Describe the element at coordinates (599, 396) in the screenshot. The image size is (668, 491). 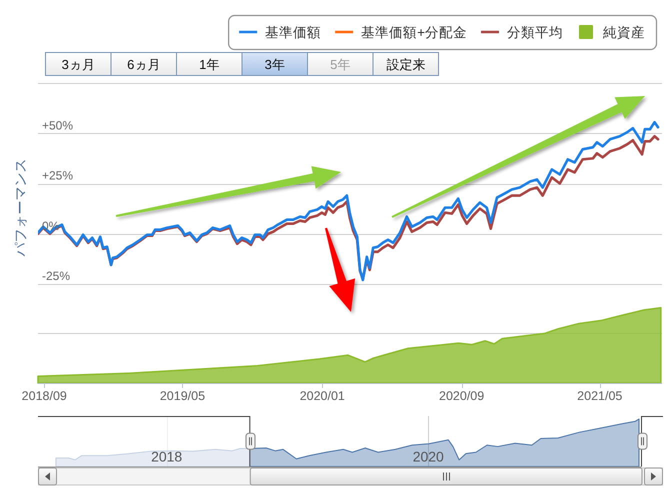
I see `x-tick-label: 2021/05` at that location.